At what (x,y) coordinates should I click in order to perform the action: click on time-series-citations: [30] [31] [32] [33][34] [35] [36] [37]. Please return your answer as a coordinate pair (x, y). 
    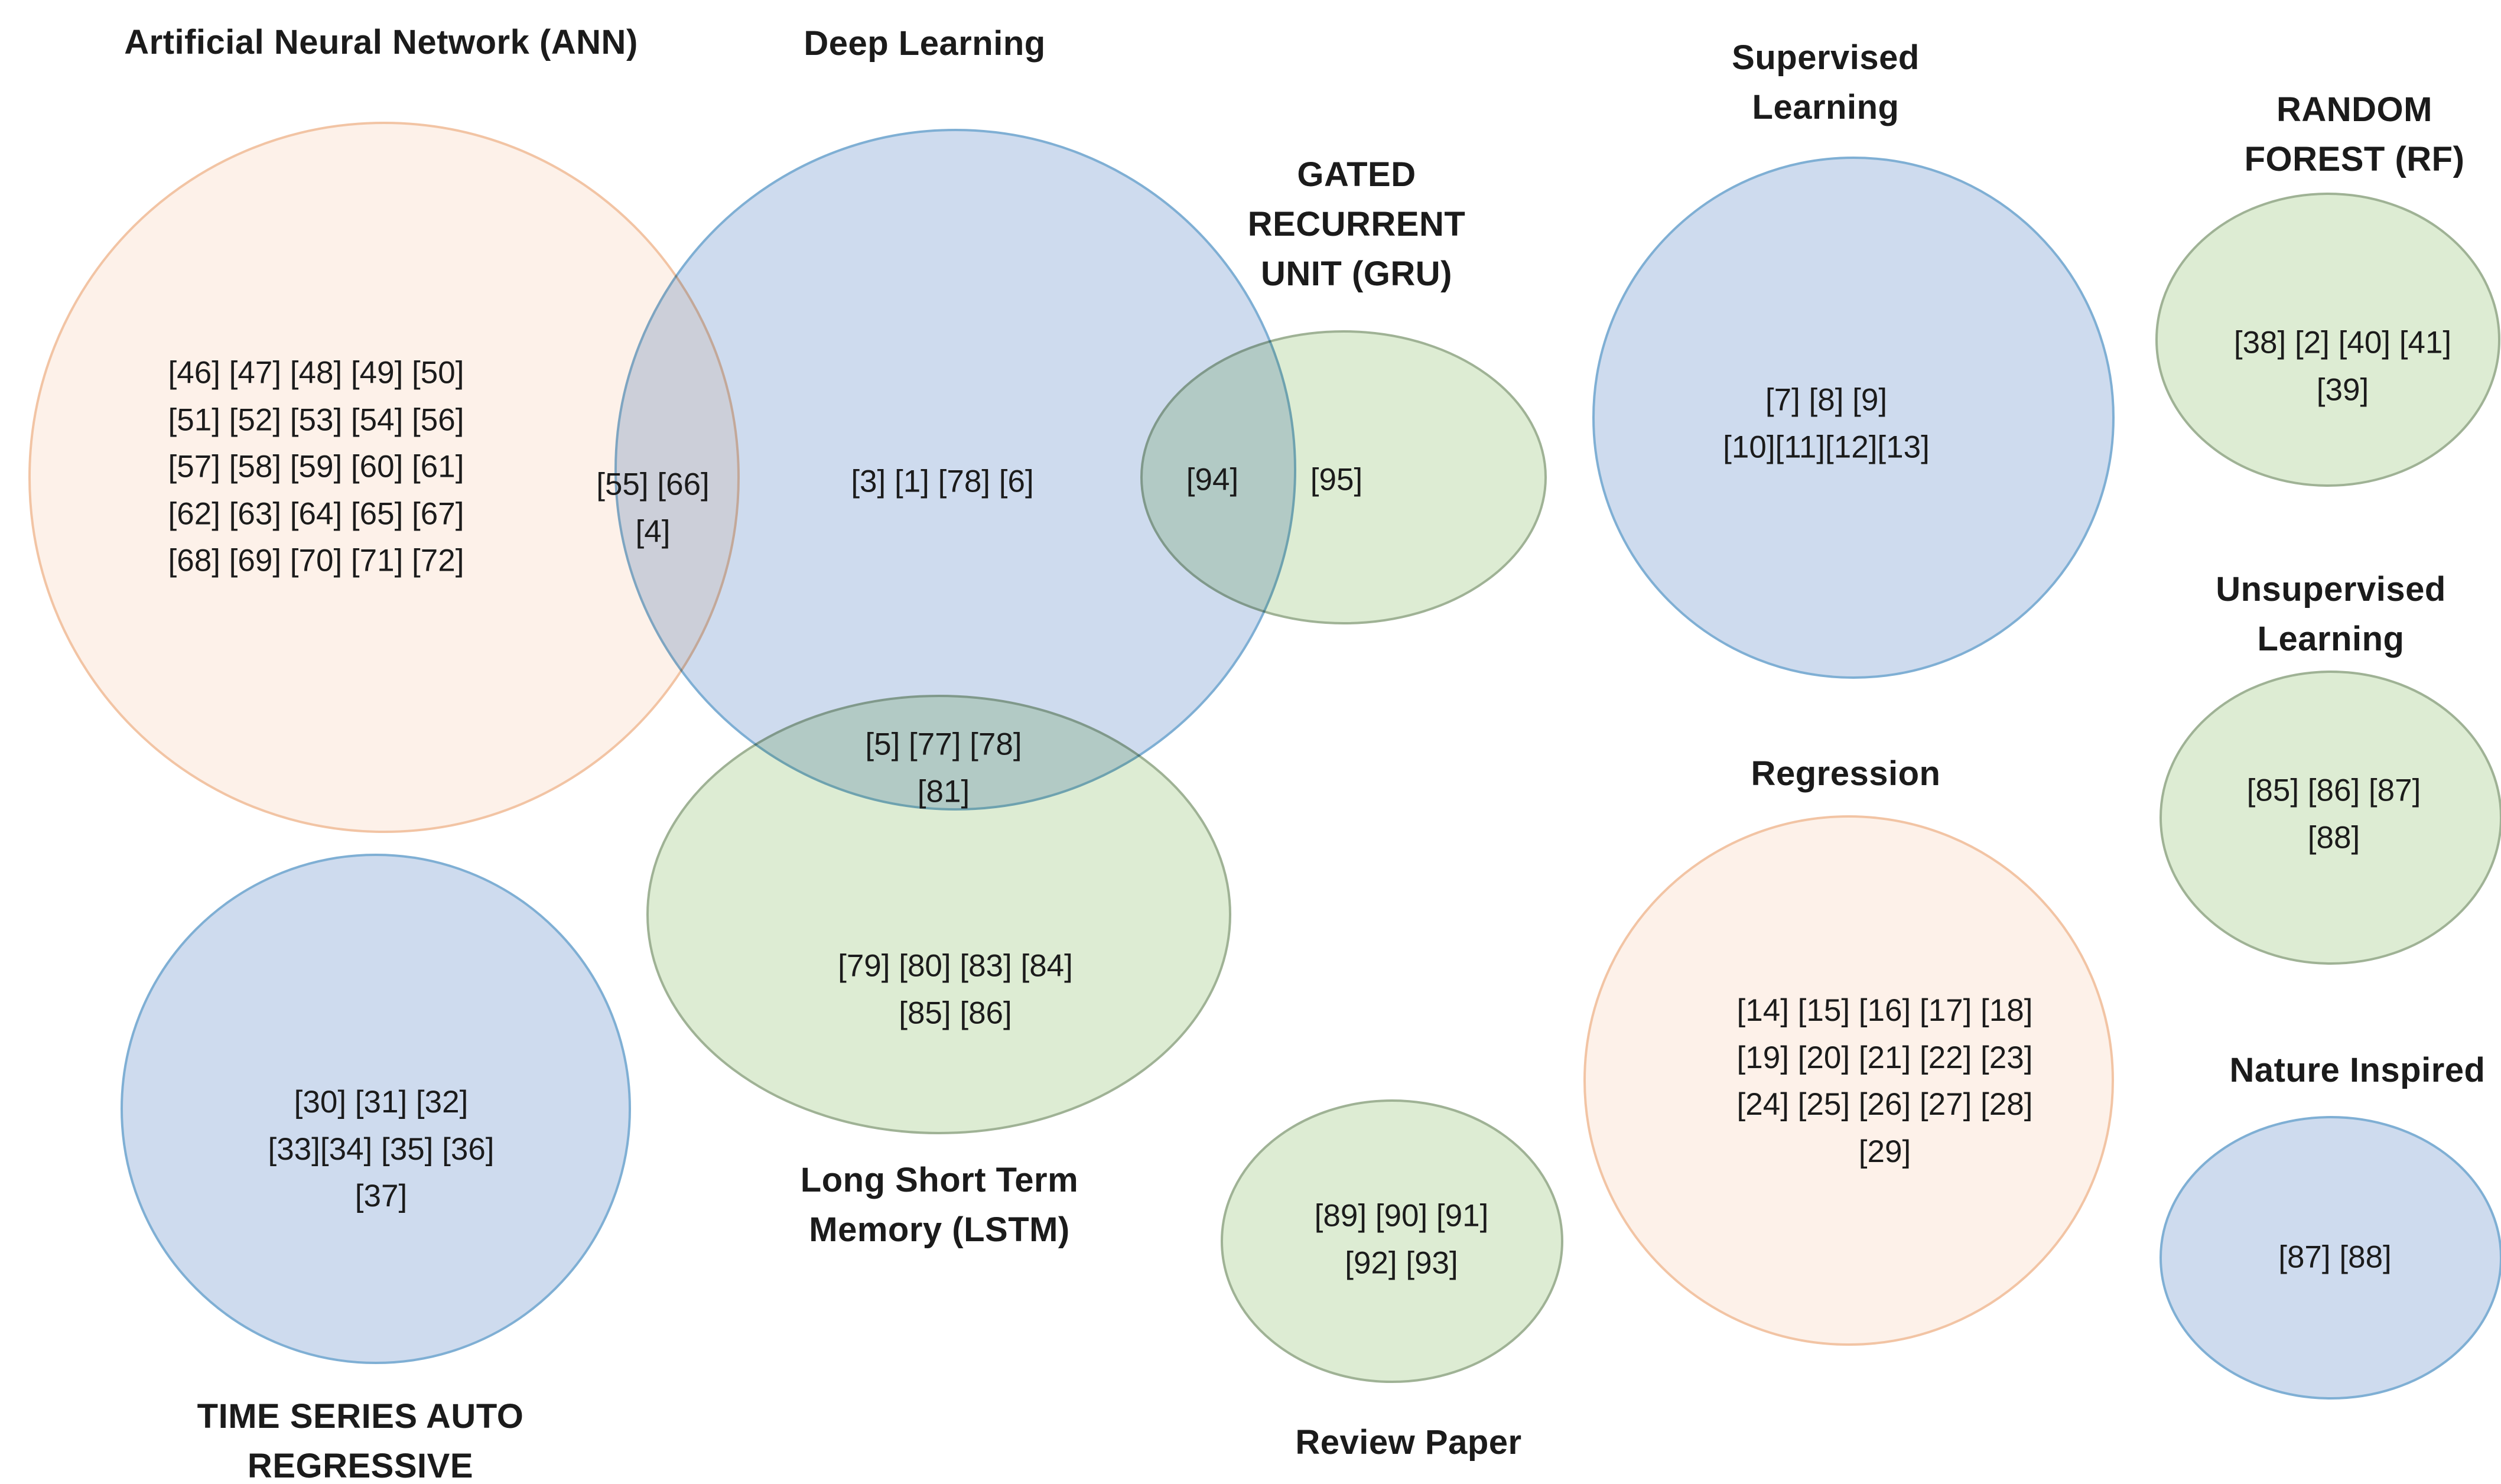
    Looking at the image, I should click on (381, 1148).